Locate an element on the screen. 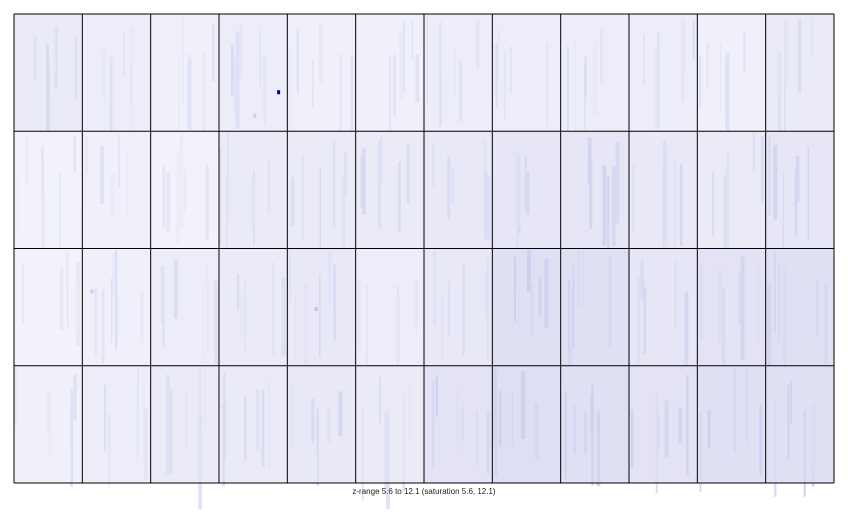 This screenshot has width=848, height=512. hot-spot is located at coordinates (92, 291).